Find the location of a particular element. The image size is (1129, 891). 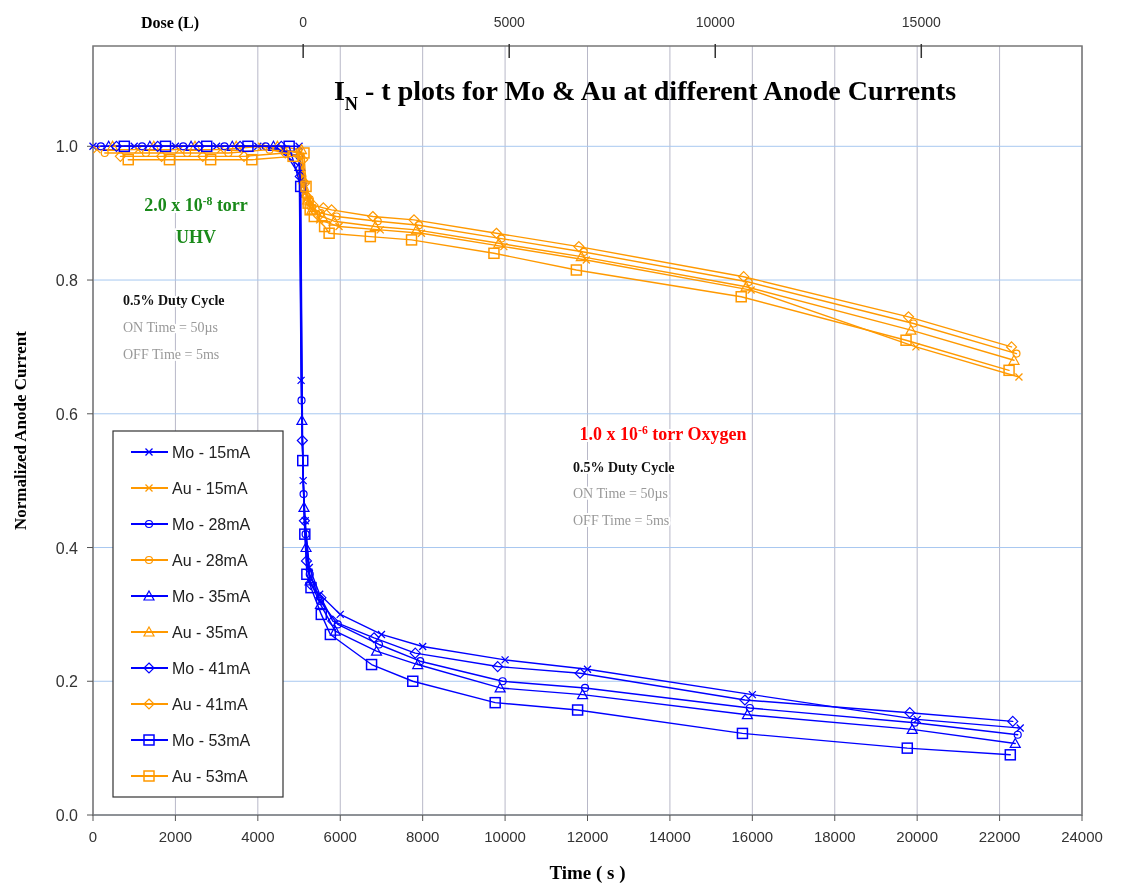

annotation: 2.0 x 10$^{-8}$ torr is located at coordinates (196, 204).